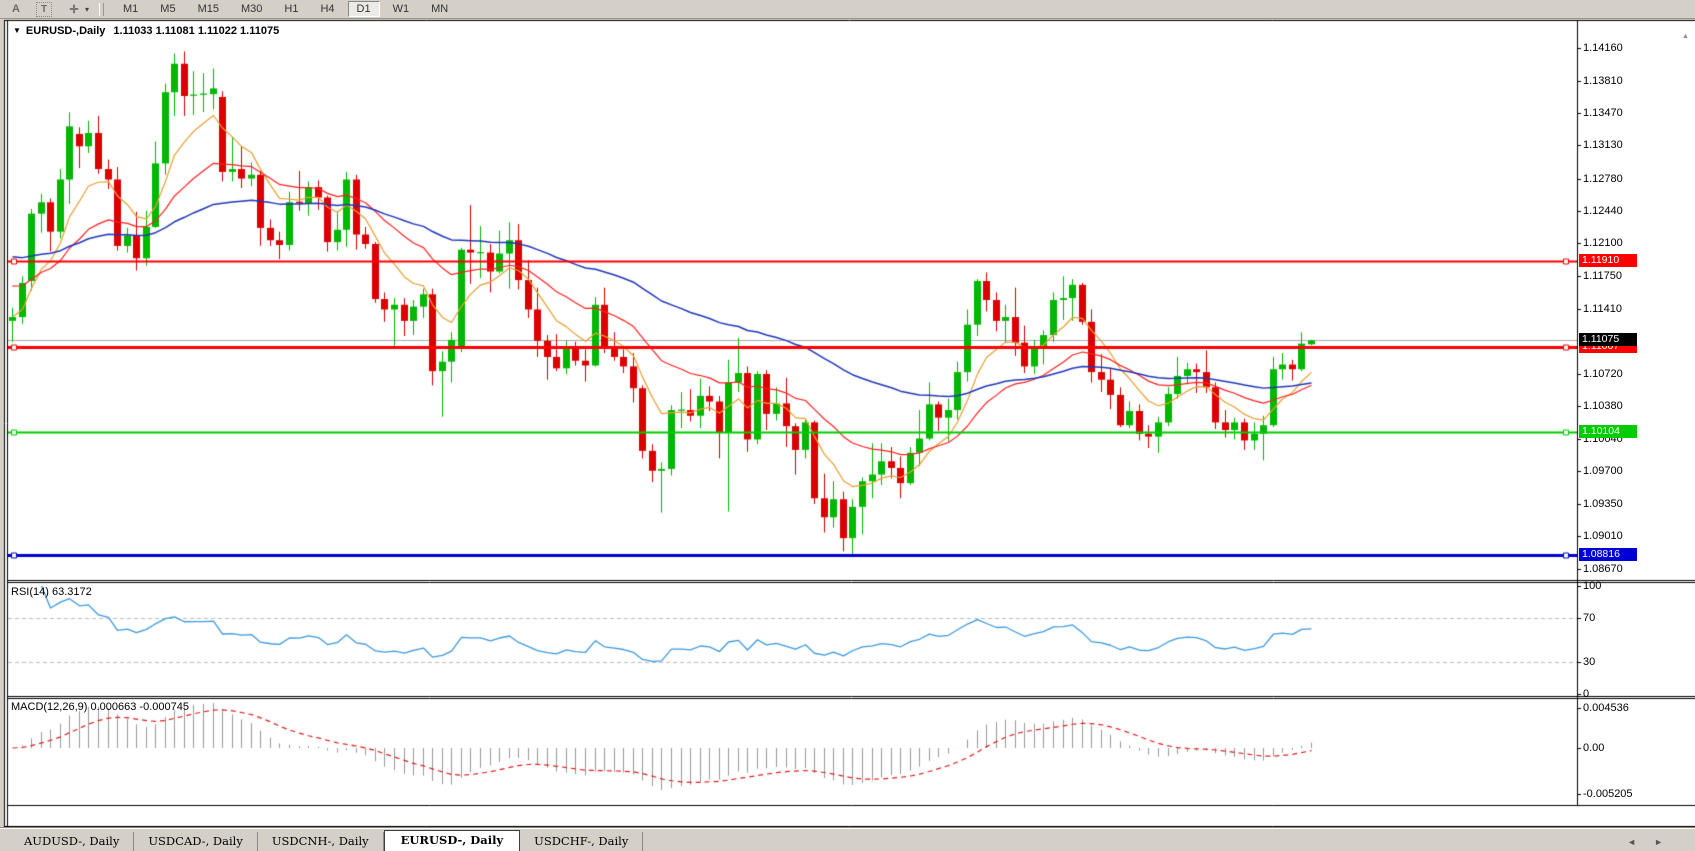 The height and width of the screenshot is (851, 1695). I want to click on timeframe-button-h4: H4, so click(327, 9).